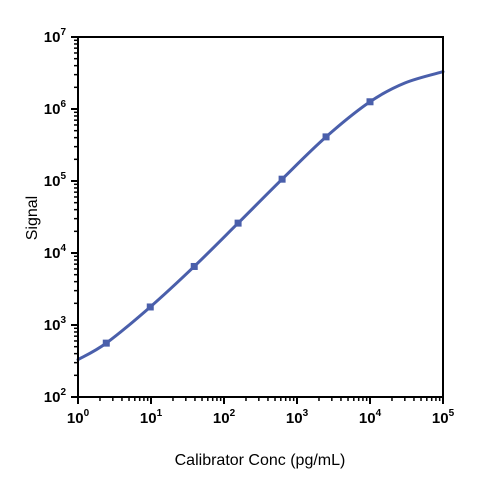  Describe the element at coordinates (55, 180) in the screenshot. I see `y-tick-label: 10⁵` at that location.